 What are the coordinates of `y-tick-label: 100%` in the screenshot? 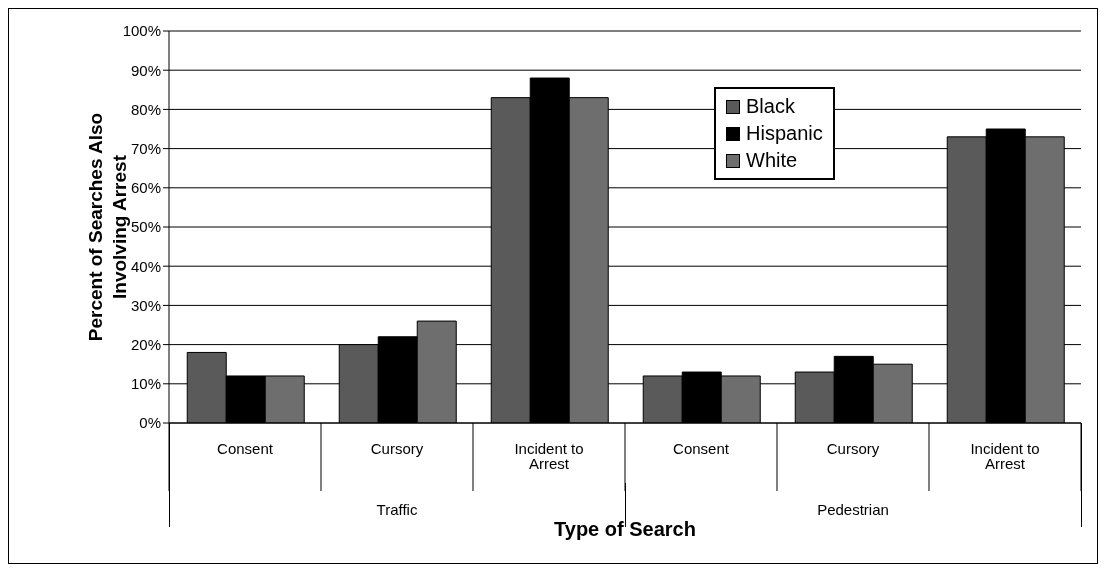 It's located at (141, 31).